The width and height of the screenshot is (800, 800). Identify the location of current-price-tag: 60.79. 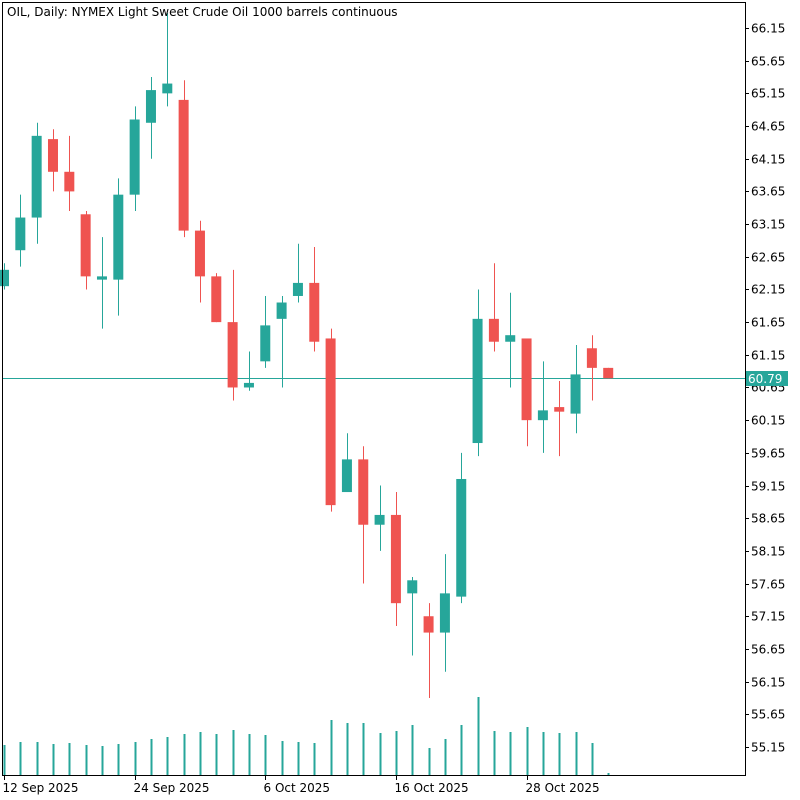
(767, 378).